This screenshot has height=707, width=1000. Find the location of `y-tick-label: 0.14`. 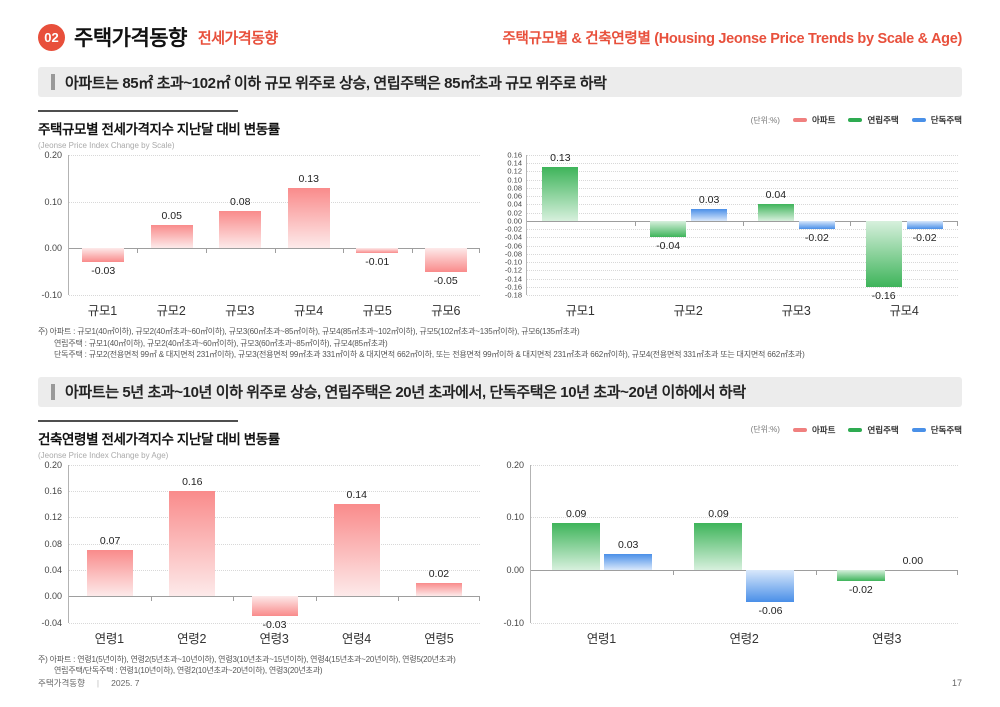

y-tick-label: 0.14 is located at coordinates (514, 163).